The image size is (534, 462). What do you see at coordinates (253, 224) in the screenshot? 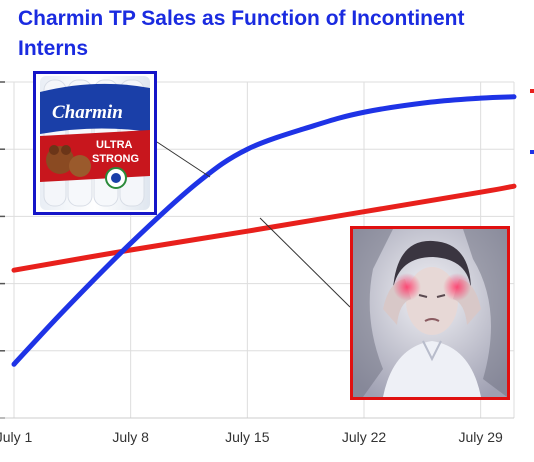
I see `image-connectors` at bounding box center [253, 224].